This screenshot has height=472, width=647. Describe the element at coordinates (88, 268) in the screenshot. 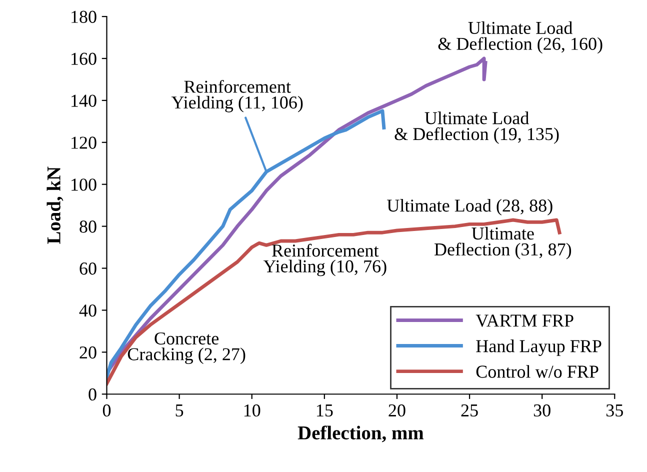

I see `y-tick-label: 60` at that location.